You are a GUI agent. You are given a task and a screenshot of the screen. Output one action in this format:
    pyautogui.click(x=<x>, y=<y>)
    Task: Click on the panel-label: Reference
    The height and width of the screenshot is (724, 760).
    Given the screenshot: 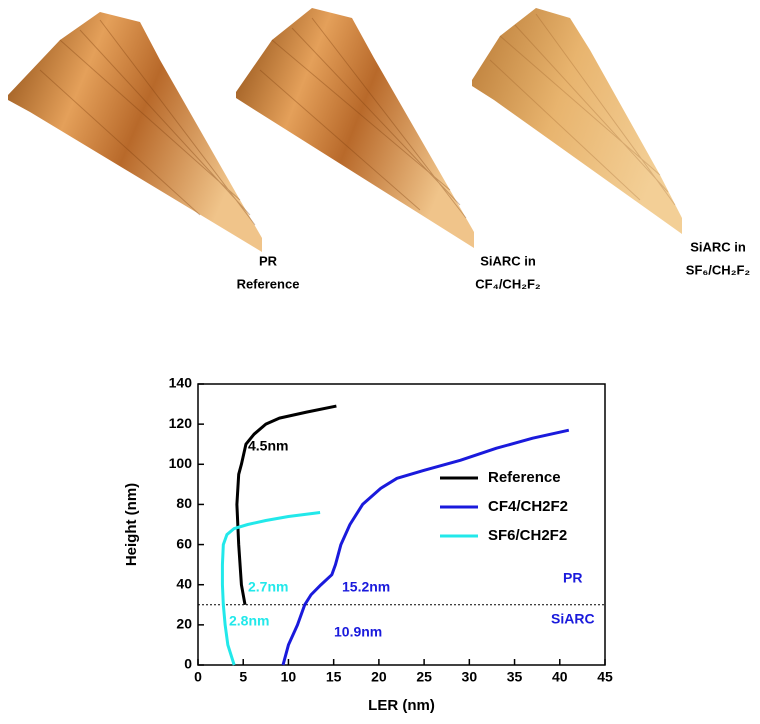 What is the action you would take?
    pyautogui.click(x=268, y=283)
    